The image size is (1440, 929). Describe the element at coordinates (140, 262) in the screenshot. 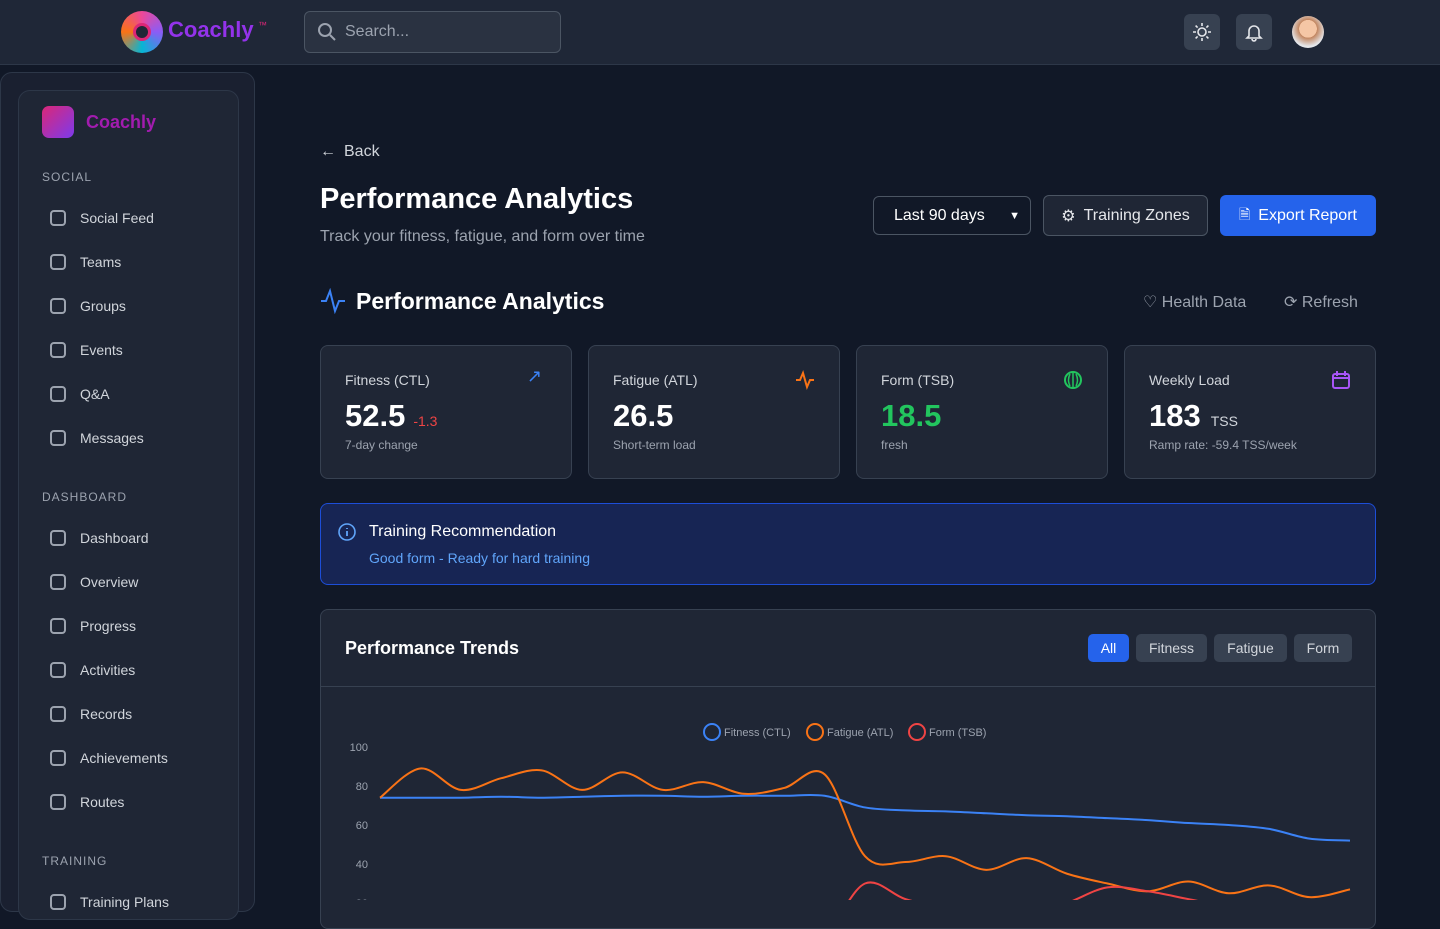

I see `sidebar-item: Teams` at that location.